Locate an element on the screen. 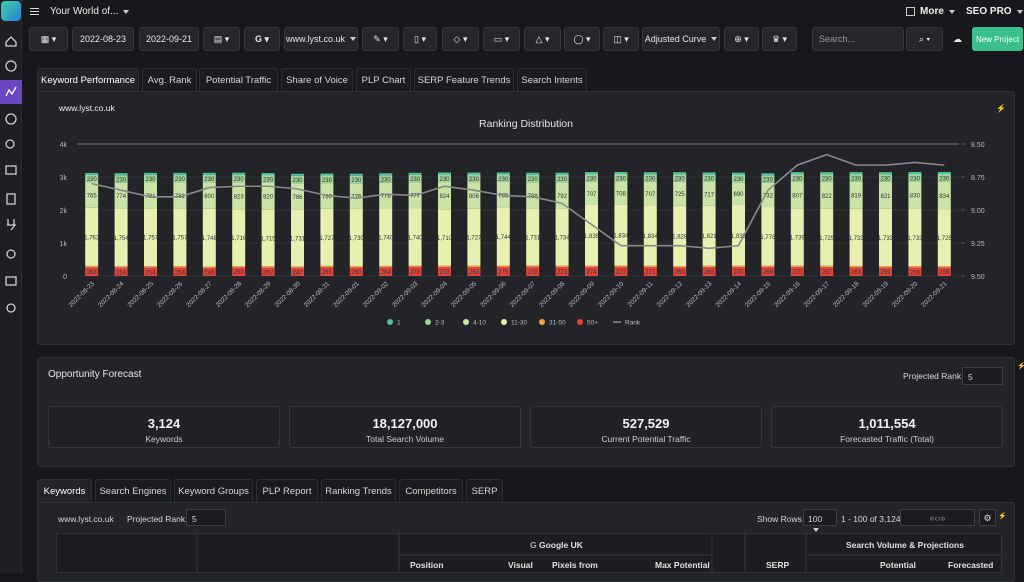 Image resolution: width=1024 pixels, height=582 pixels. binoculars-icon is located at coordinates (11, 170).